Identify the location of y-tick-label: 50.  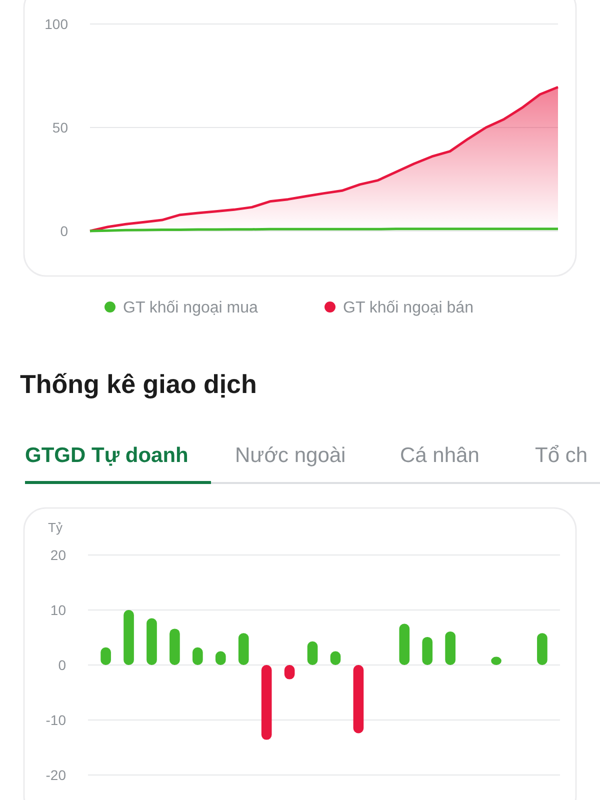
(60, 127).